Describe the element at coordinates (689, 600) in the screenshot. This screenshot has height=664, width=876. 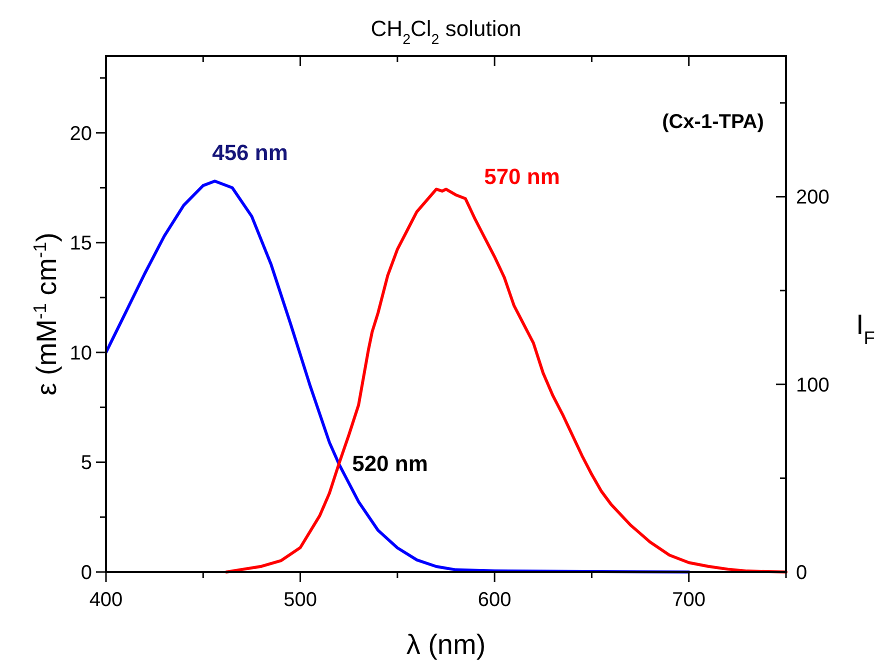
I see `x-tick-label: 700` at that location.